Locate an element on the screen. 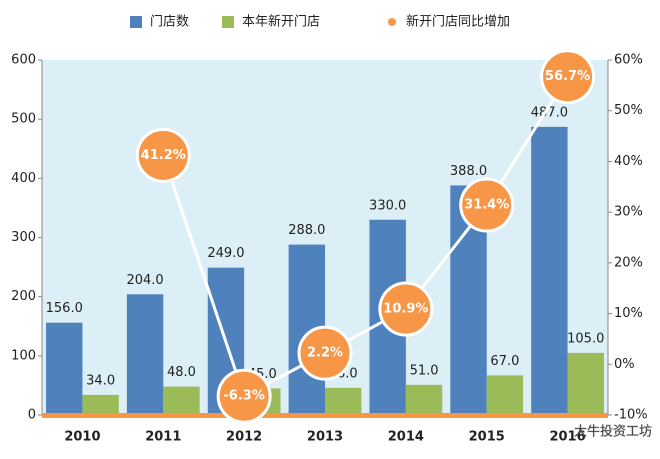  bar-value-label: 204.0 is located at coordinates (144, 280).